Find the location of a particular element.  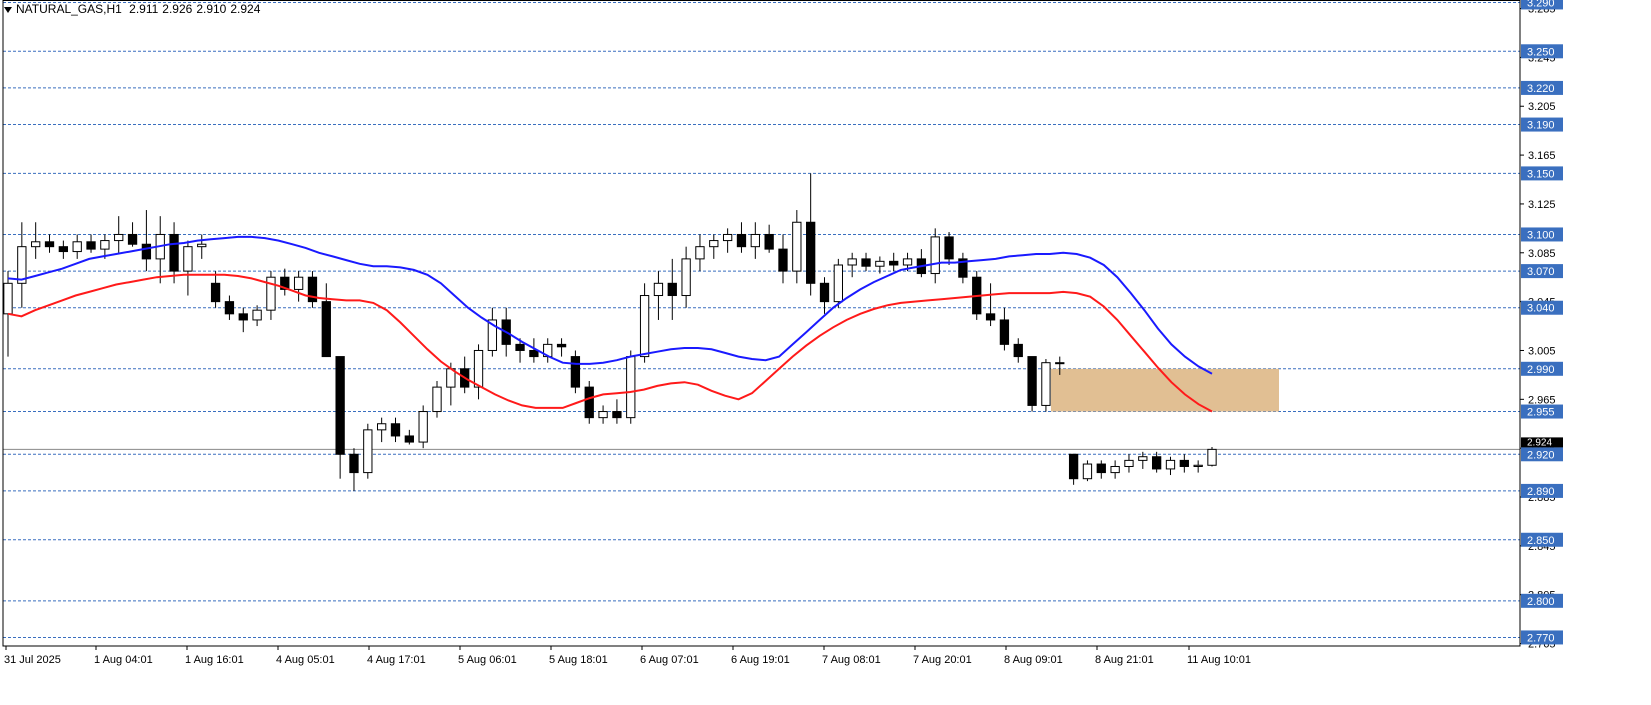

price-level-label: 2.850 is located at coordinates (1541, 541).